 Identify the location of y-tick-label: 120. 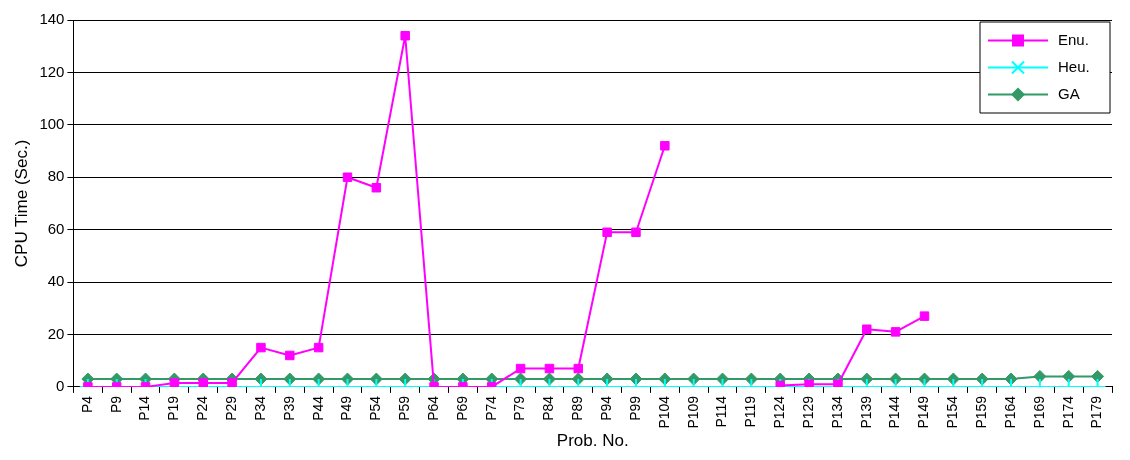
(52, 71).